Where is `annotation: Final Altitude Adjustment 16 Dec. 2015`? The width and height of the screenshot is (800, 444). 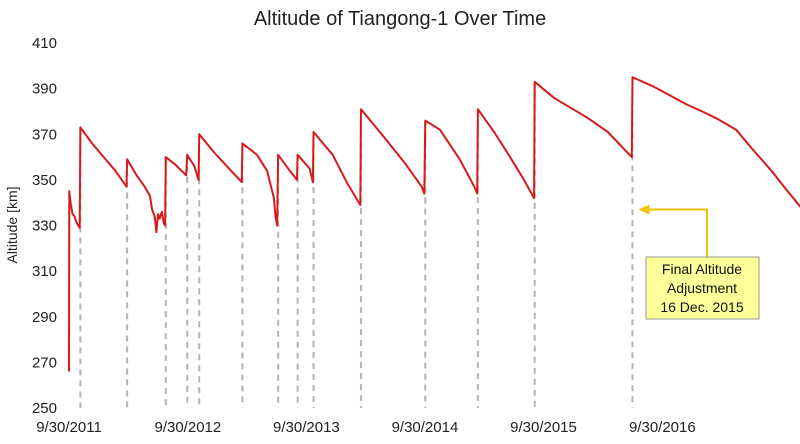
annotation: Final Altitude Adjustment 16 Dec. 2015 is located at coordinates (699, 262).